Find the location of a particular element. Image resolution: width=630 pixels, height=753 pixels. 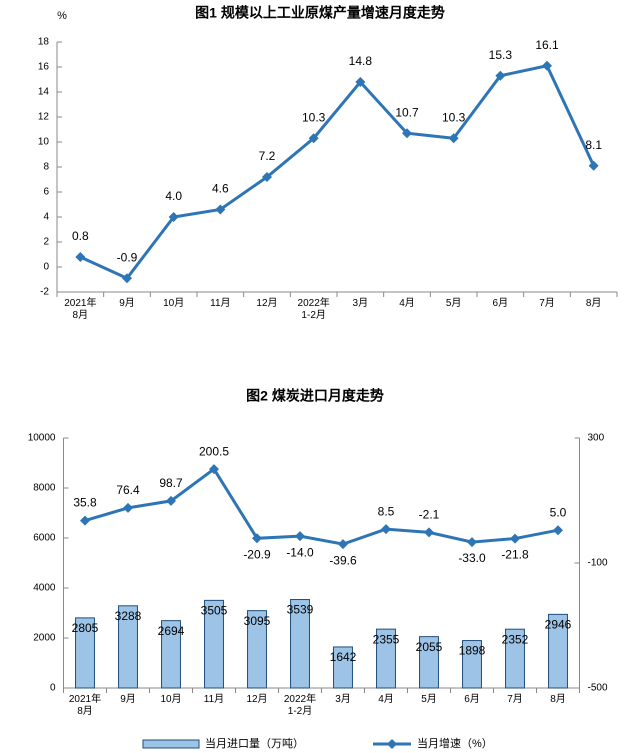

y-tick-label: 300 is located at coordinates (596, 438).